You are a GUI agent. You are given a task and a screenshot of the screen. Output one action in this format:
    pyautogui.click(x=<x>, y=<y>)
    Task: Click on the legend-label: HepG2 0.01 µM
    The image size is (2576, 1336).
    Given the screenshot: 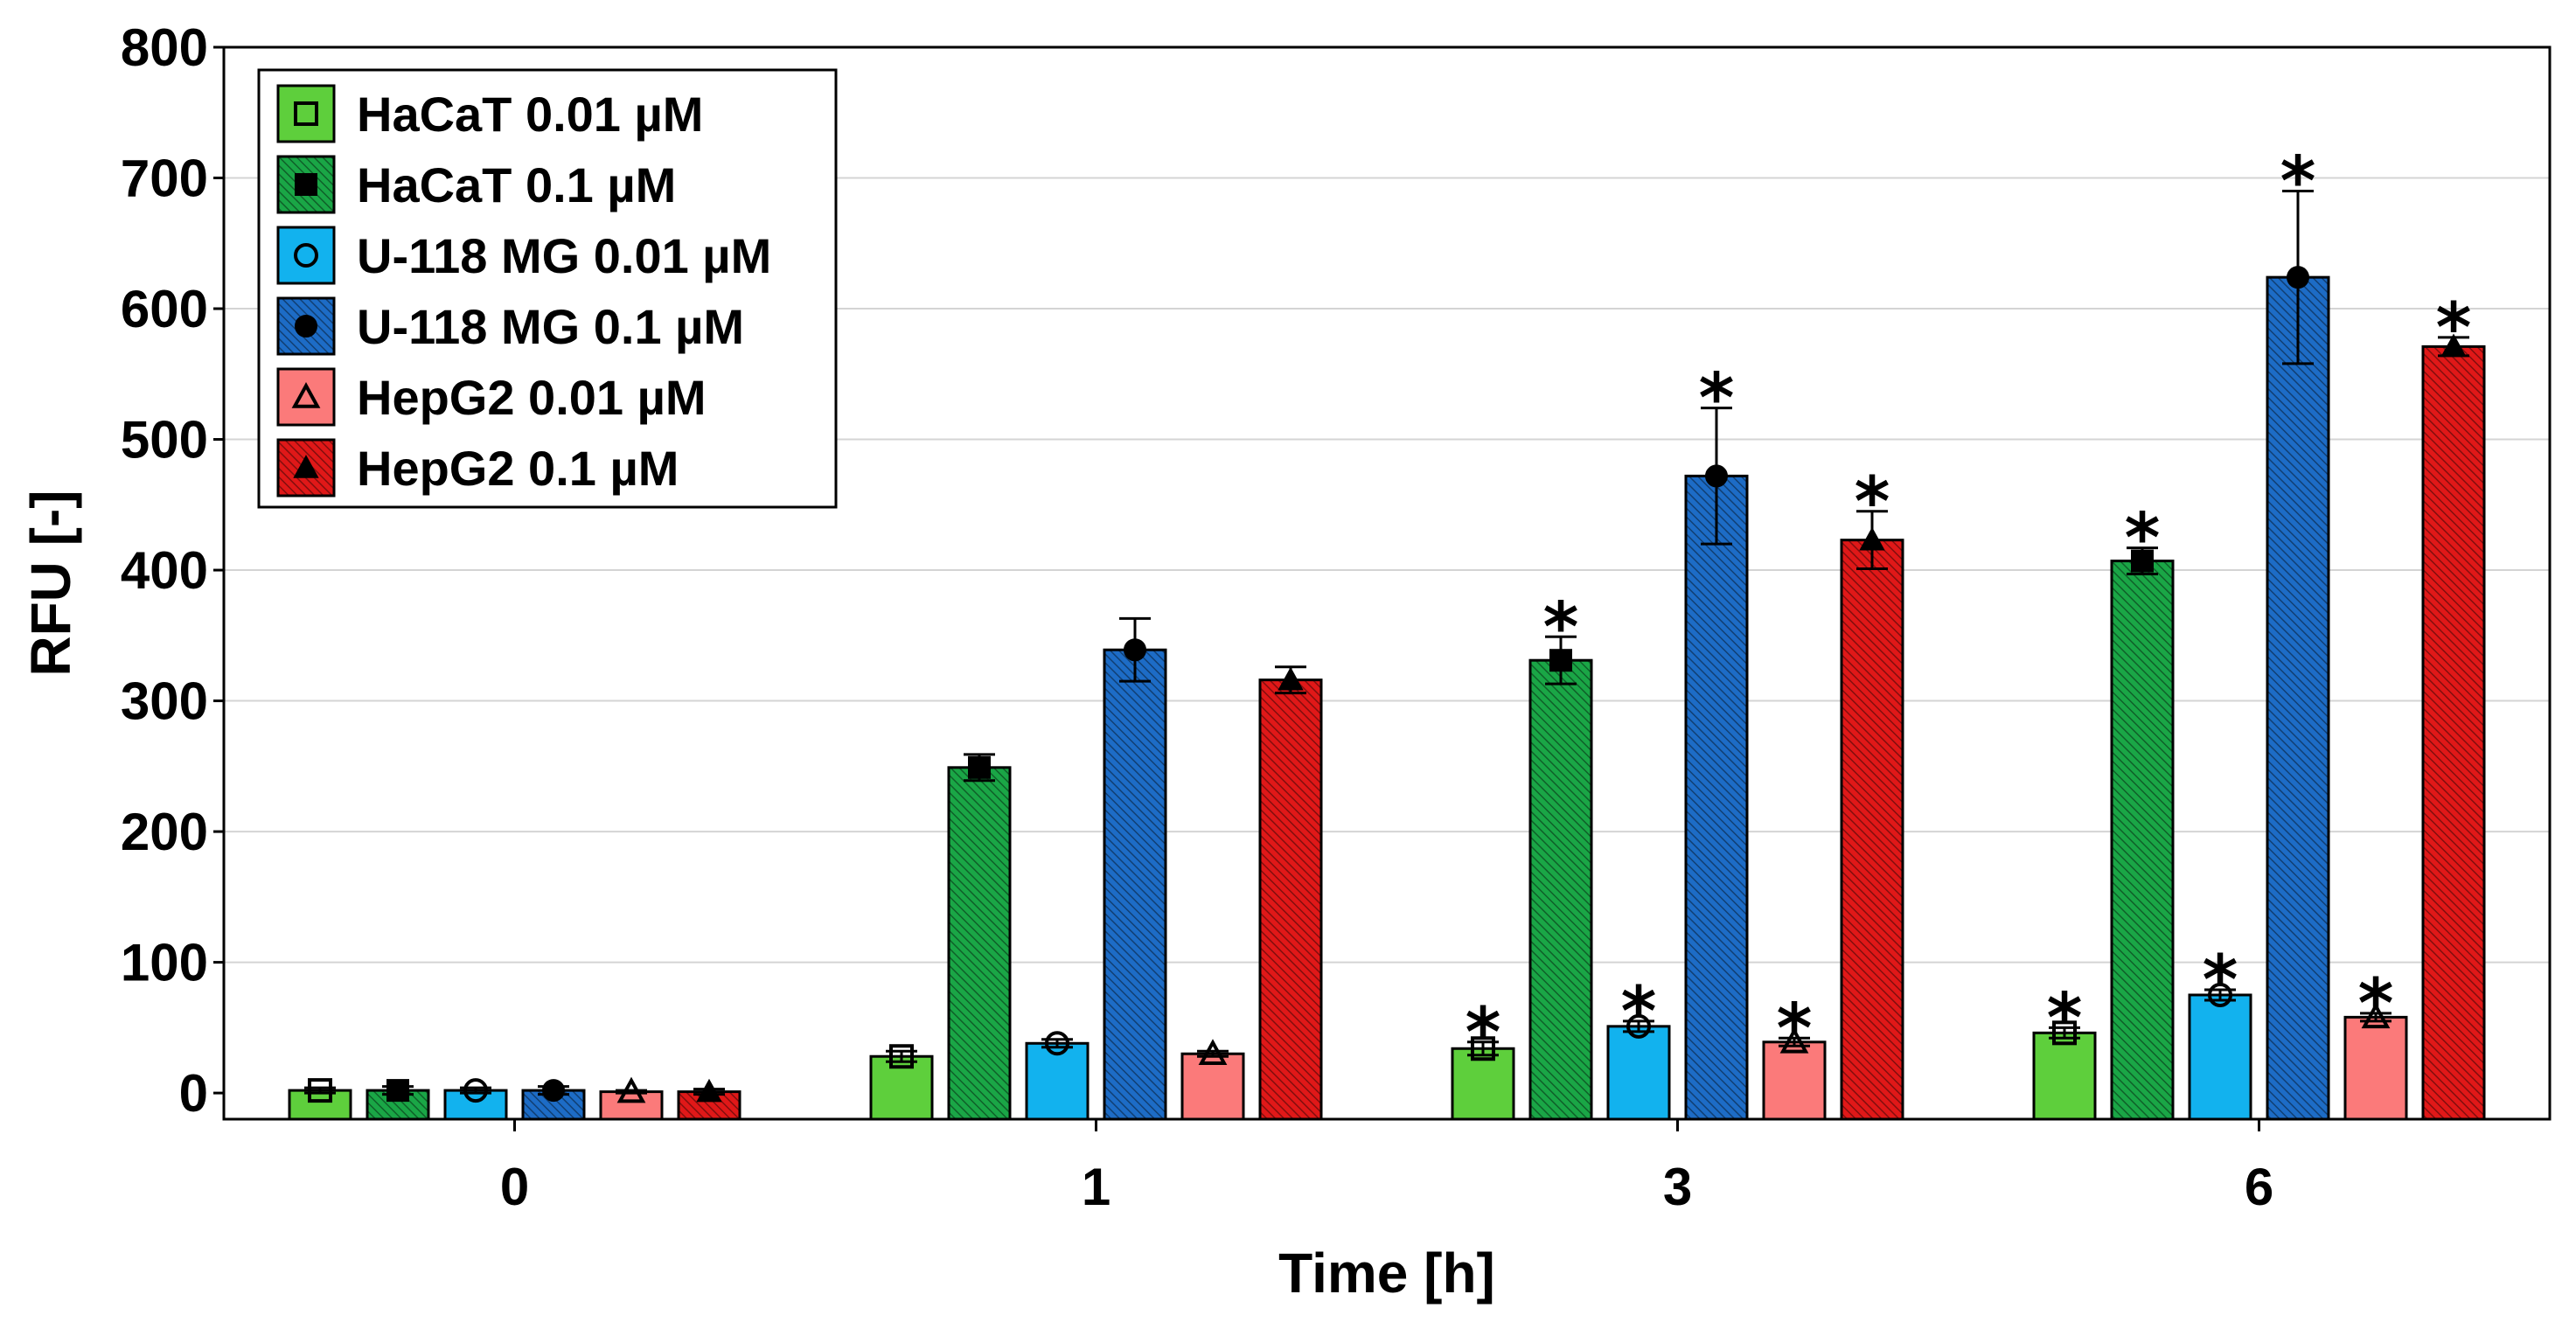 What is the action you would take?
    pyautogui.click(x=532, y=397)
    